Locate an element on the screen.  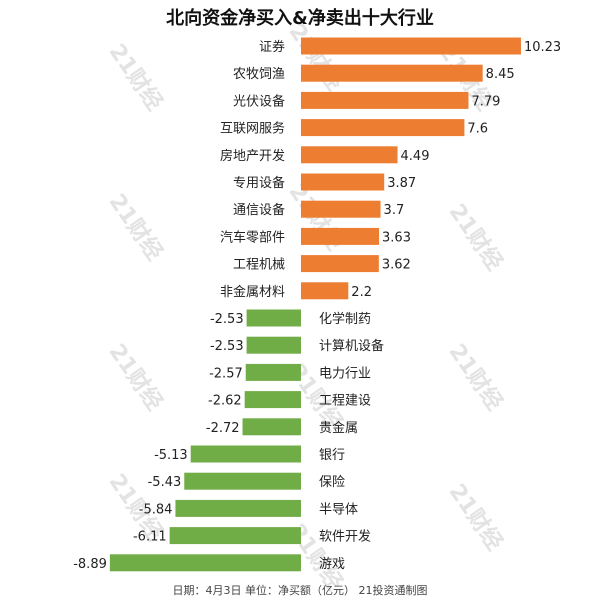
value-label-20: -8.89 is located at coordinates (90, 564).